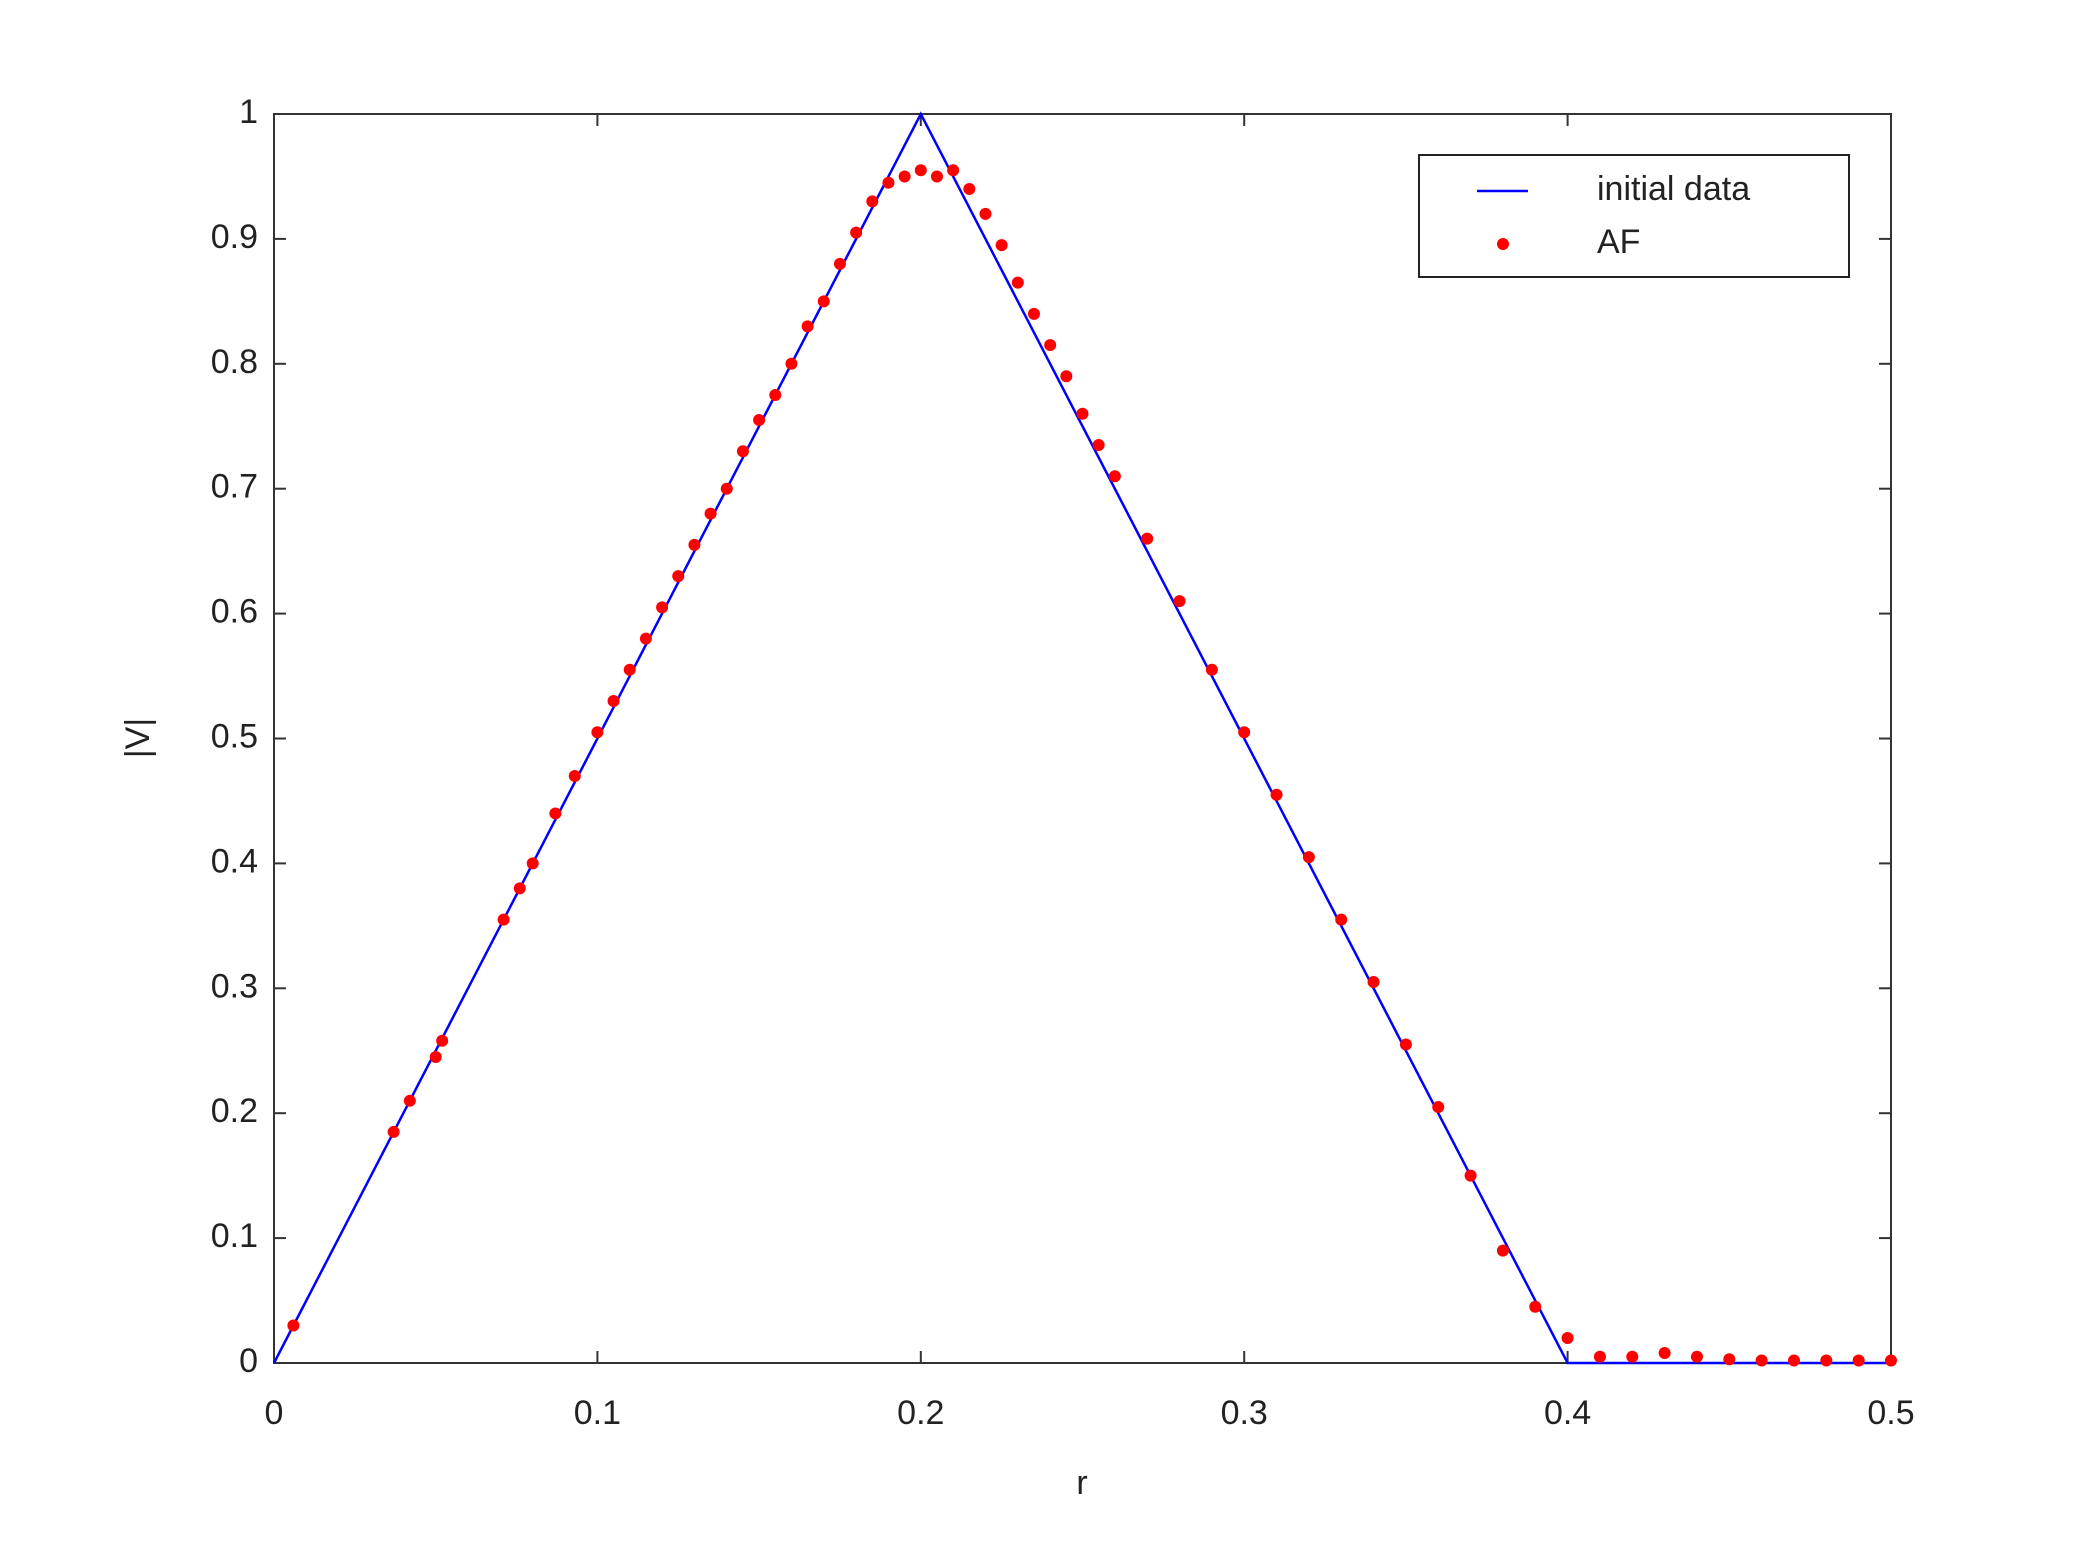  I want to click on y-tick-label: 0.1, so click(234, 1236).